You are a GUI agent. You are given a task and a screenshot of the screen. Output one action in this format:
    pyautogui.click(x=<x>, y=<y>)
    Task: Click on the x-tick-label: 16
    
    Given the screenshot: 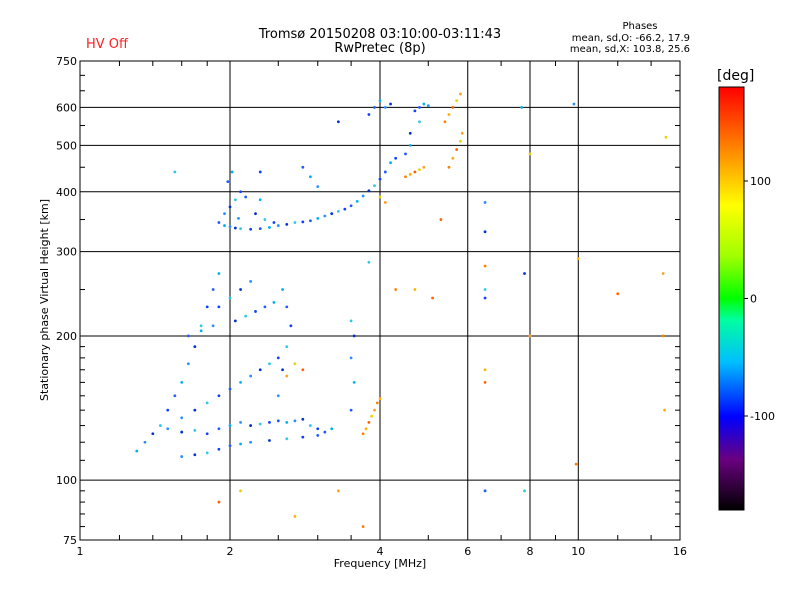 What is the action you would take?
    pyautogui.click(x=680, y=551)
    